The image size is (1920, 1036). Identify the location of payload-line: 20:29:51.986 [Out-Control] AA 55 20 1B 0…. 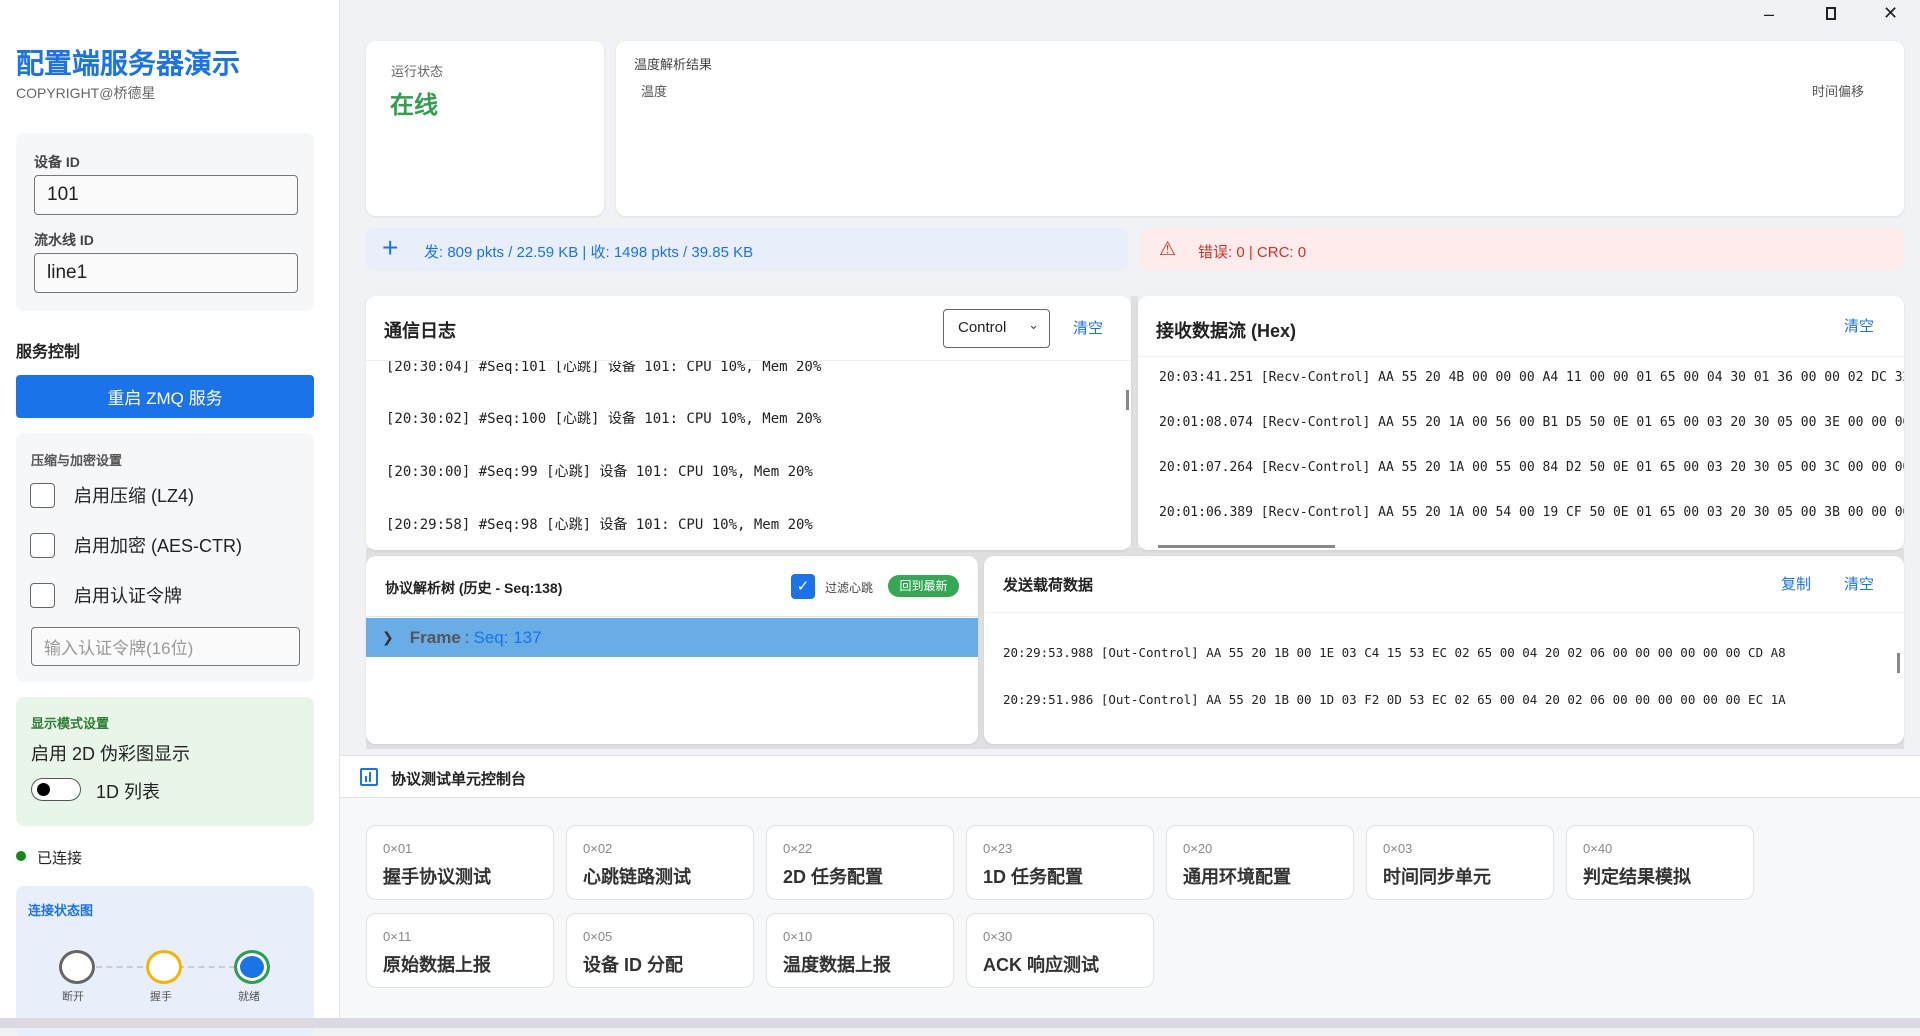
(1394, 699).